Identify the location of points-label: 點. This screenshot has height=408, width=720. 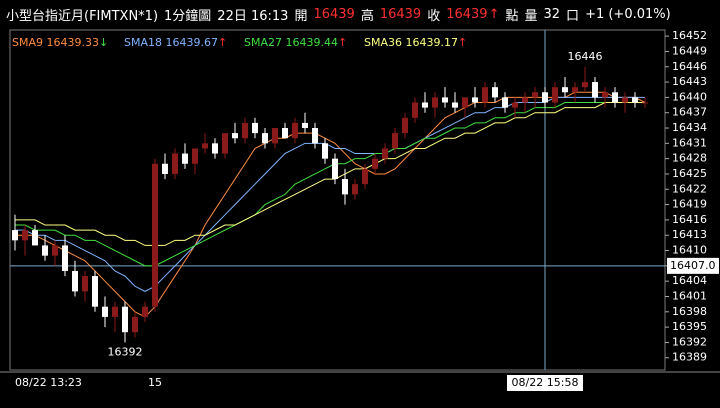
(512, 16).